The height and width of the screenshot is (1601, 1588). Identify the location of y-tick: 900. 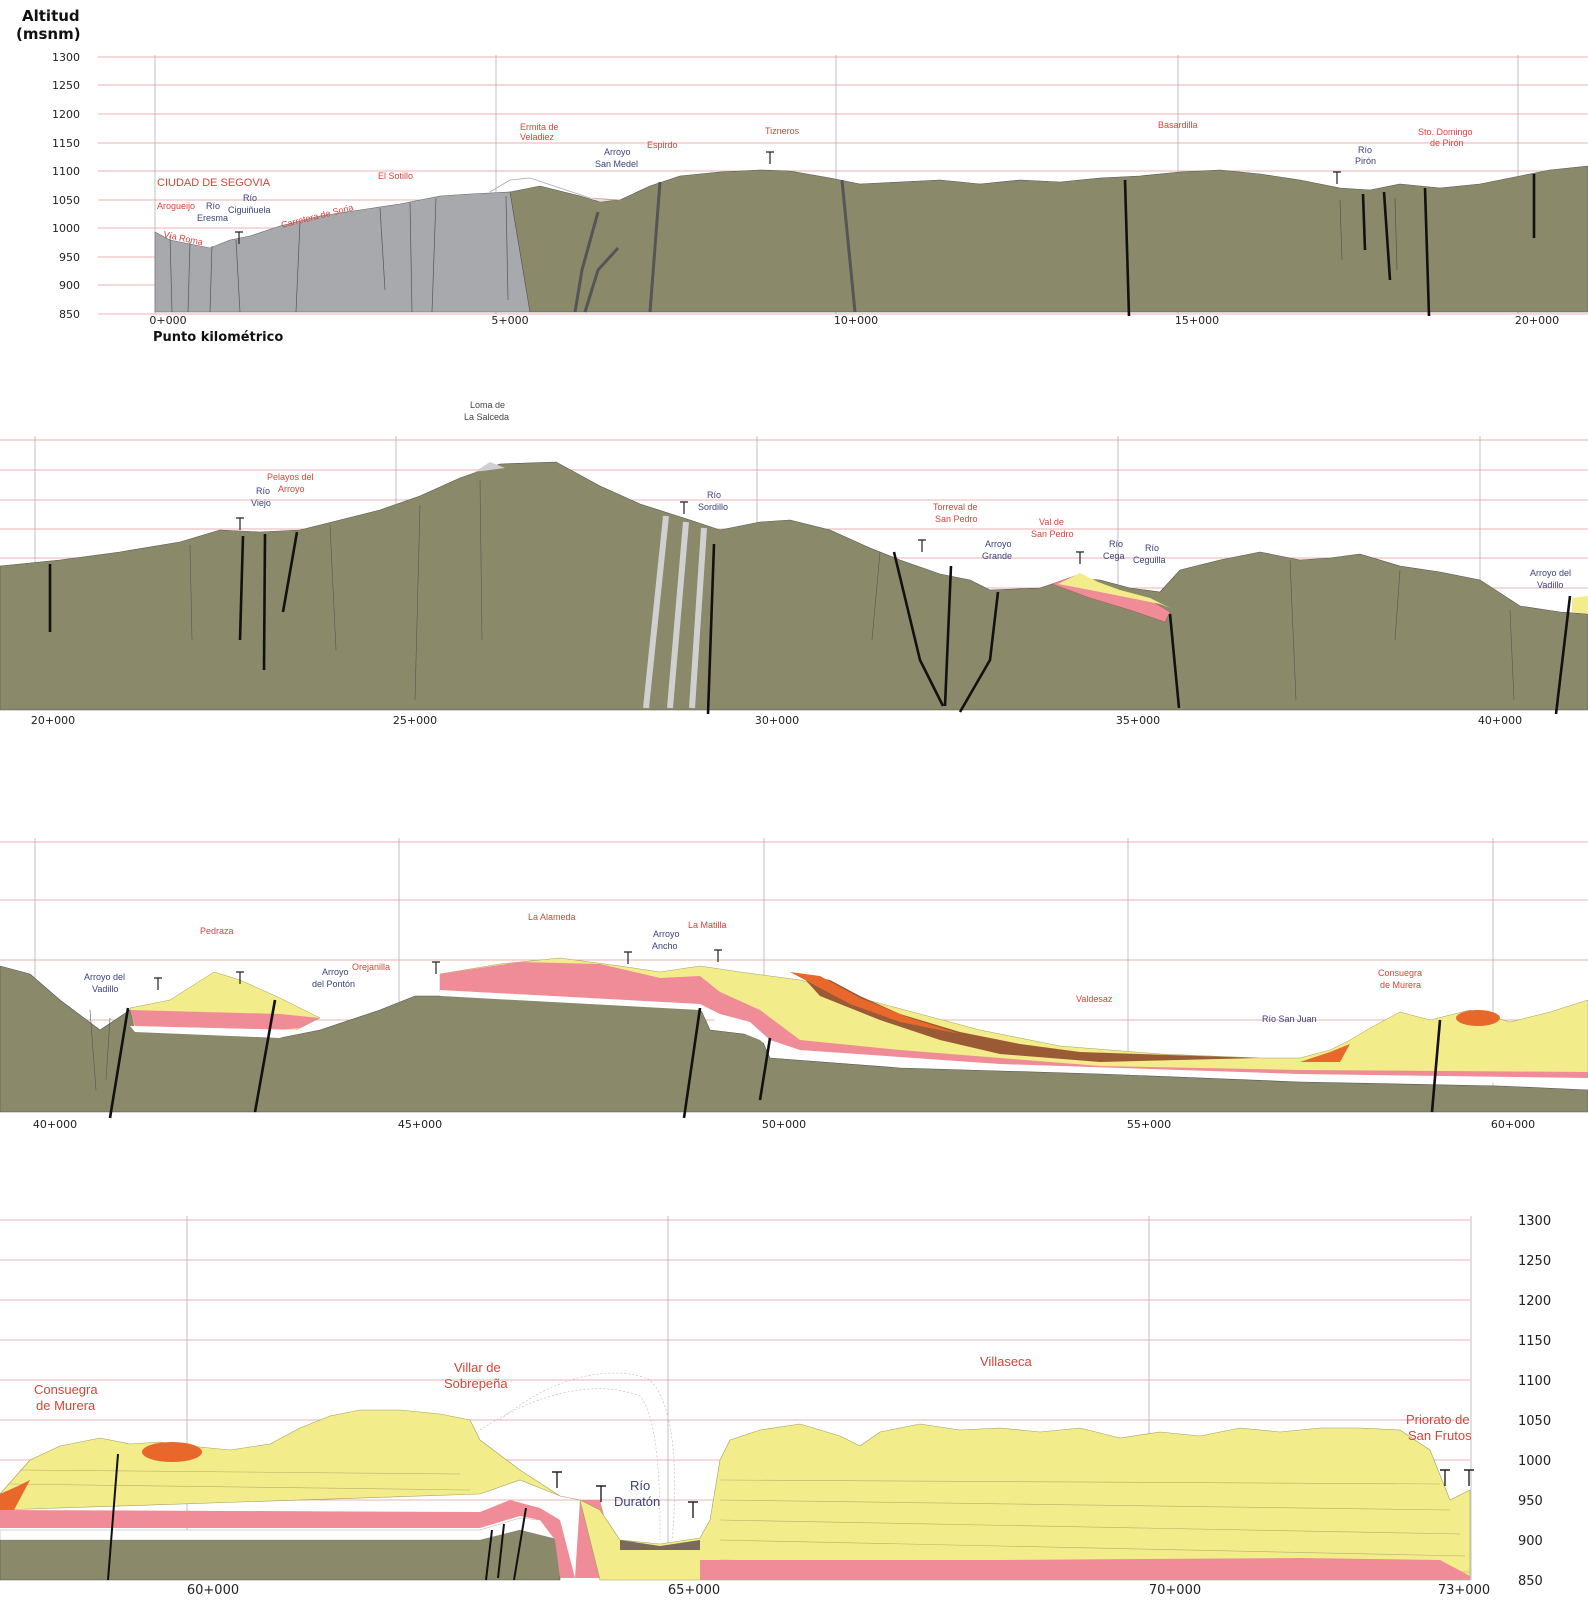
(1530, 1541).